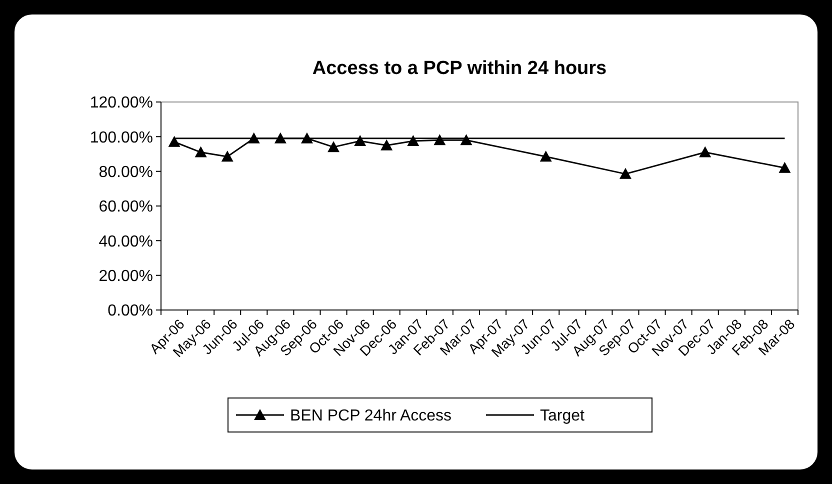 Image resolution: width=832 pixels, height=484 pixels. I want to click on y-tick-label: 40.00%, so click(125, 241).